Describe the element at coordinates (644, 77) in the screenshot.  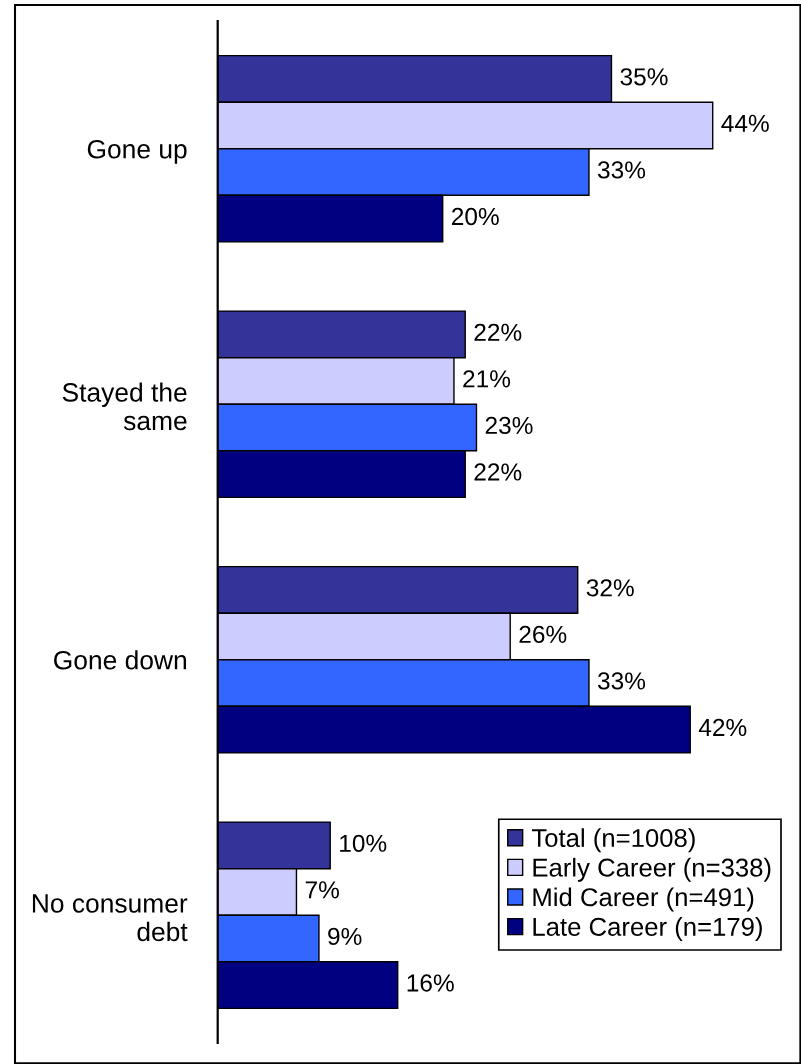
I see `data-label: 35%` at that location.